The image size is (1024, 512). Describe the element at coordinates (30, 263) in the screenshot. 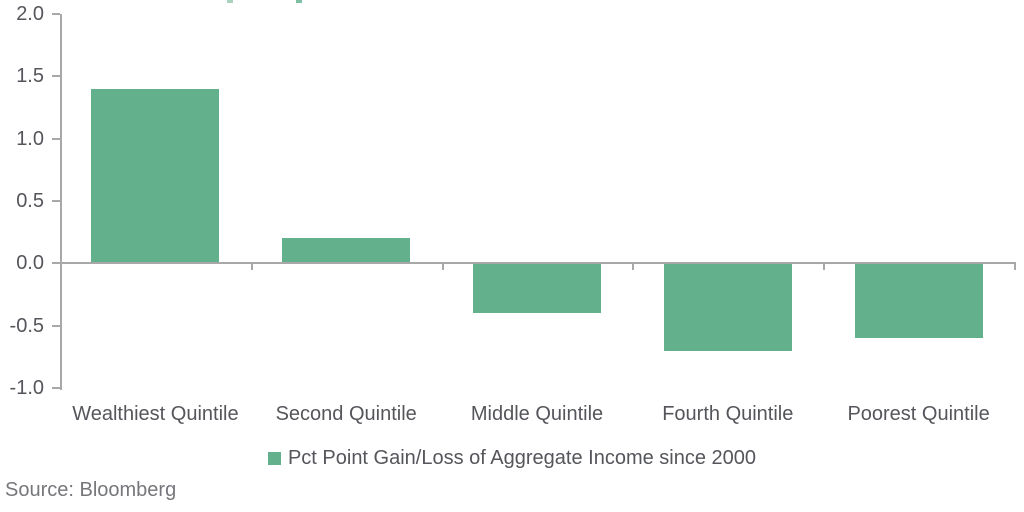

I see `y-axis-tick-label: 0.0` at that location.